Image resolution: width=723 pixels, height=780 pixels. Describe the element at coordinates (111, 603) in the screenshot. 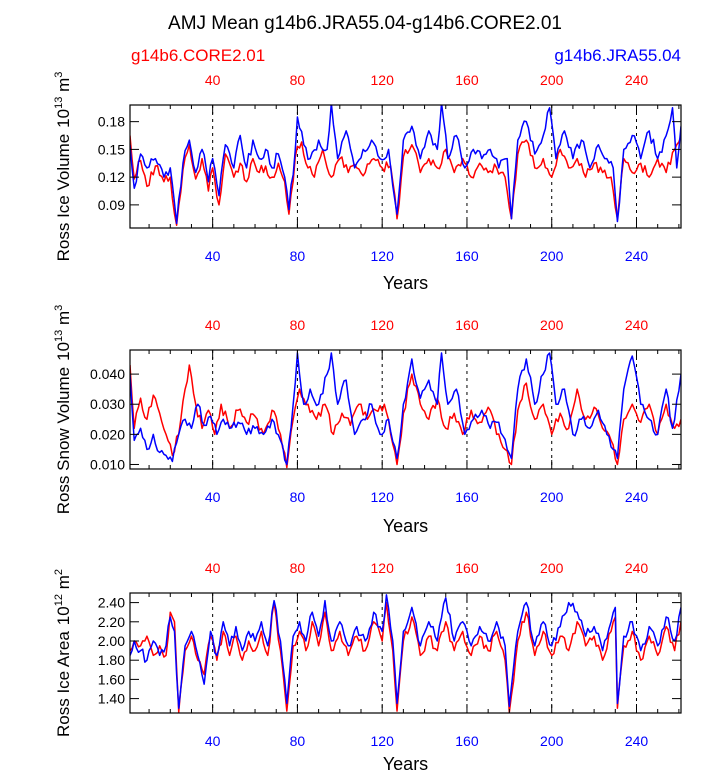

I see `y-tick-label: 2.40` at that location.